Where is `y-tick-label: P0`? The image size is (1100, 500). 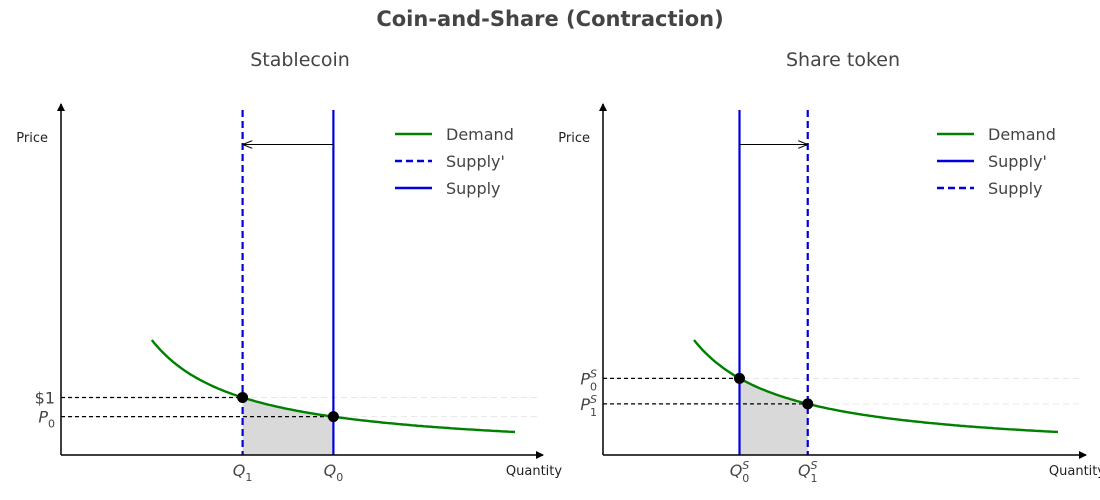
y-tick-label: P0 is located at coordinates (46, 419).